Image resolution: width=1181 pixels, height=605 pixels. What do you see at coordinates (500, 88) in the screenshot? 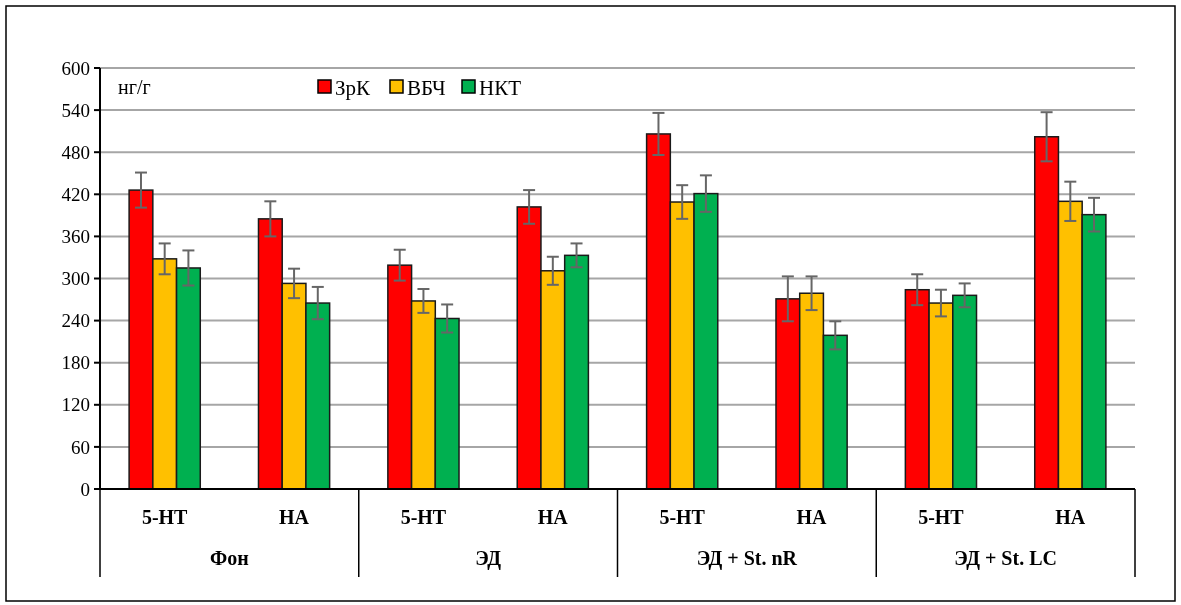
I see `legend-label: НКТ` at bounding box center [500, 88].